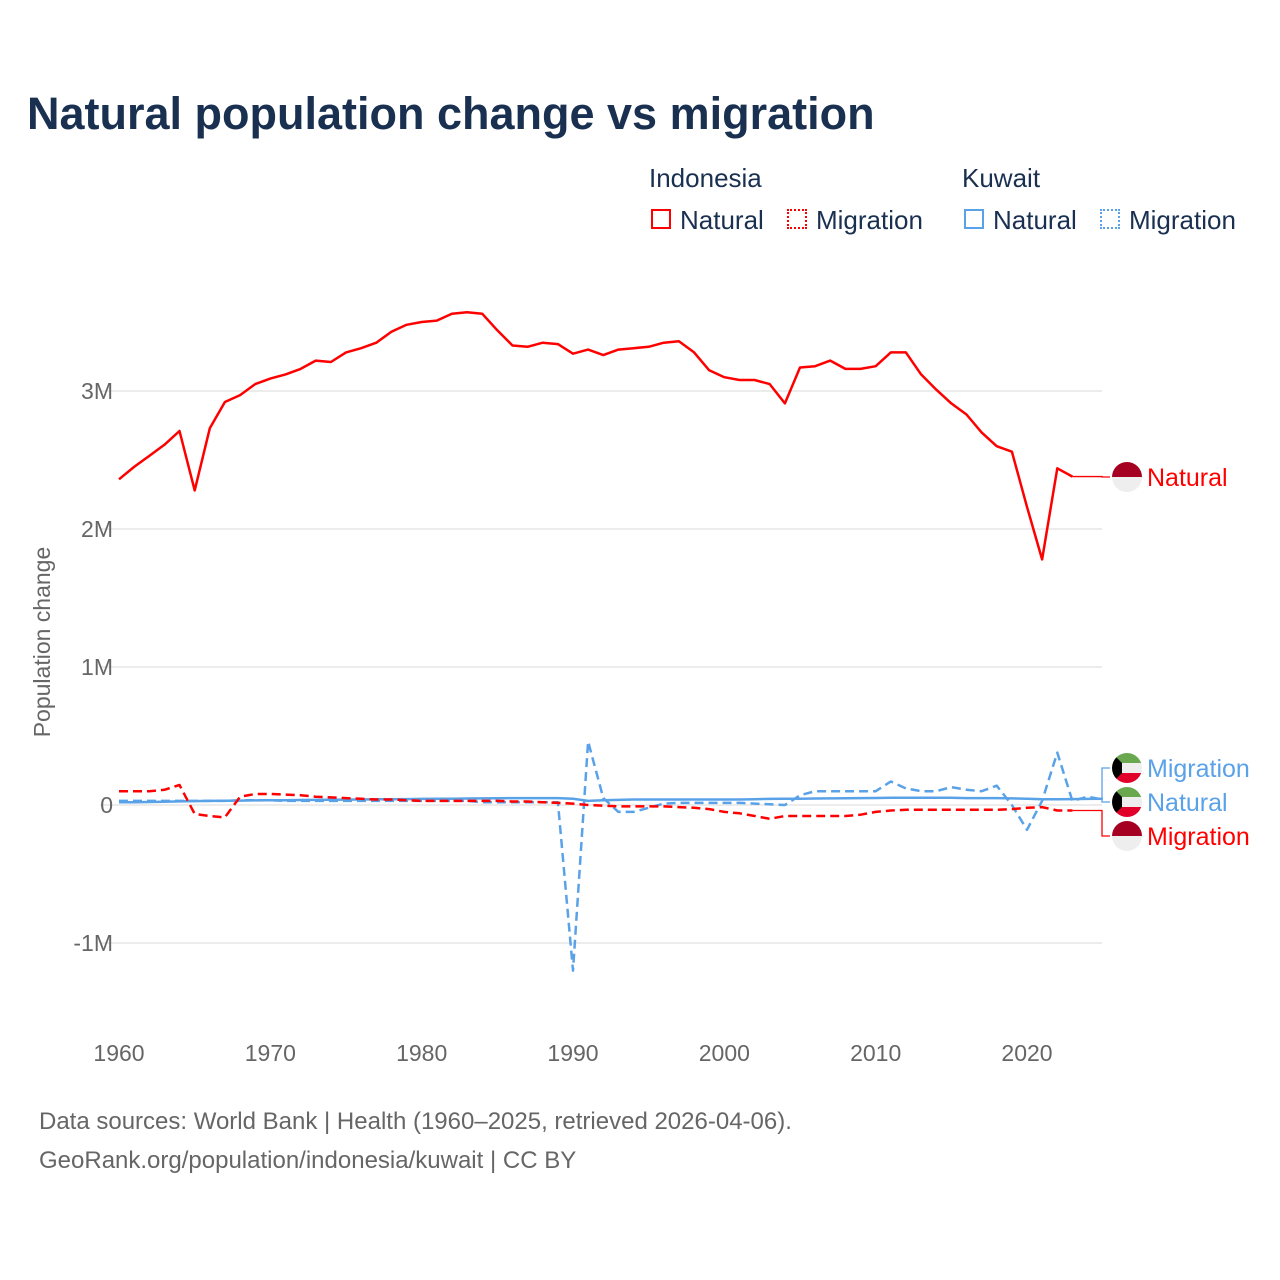 Image resolution: width=1280 pixels, height=1280 pixels. Describe the element at coordinates (1182, 220) in the screenshot. I see `legend-kuwait-migration: Migration` at that location.